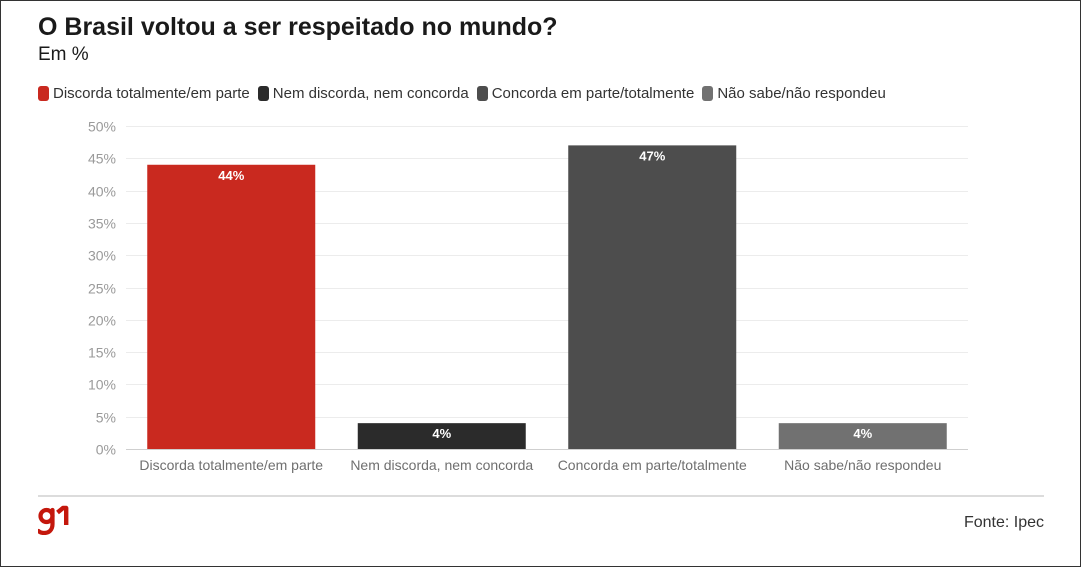 This screenshot has height=567, width=1081. What do you see at coordinates (102, 321) in the screenshot?
I see `y-tick-label: 20%` at bounding box center [102, 321].